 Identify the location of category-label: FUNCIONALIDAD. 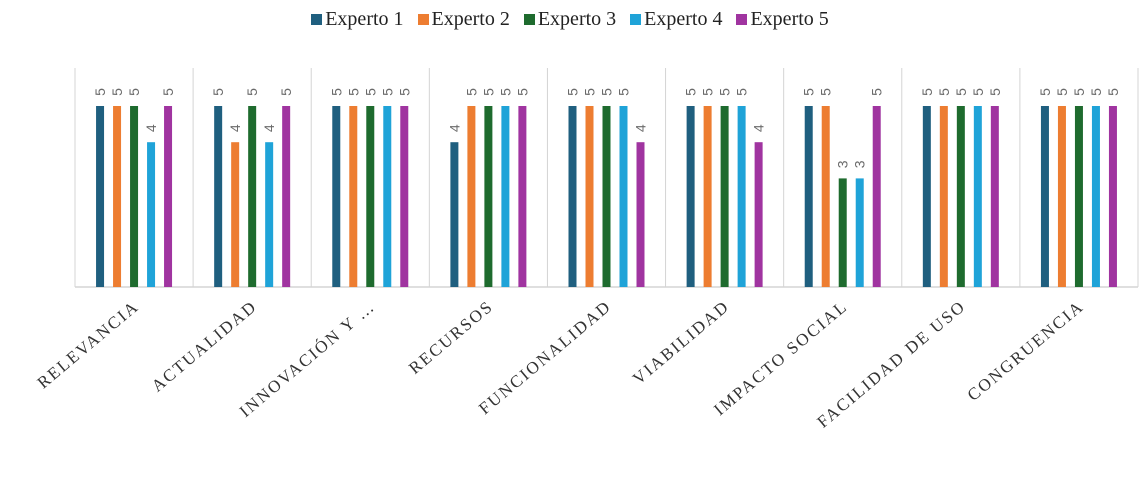
(545, 358).